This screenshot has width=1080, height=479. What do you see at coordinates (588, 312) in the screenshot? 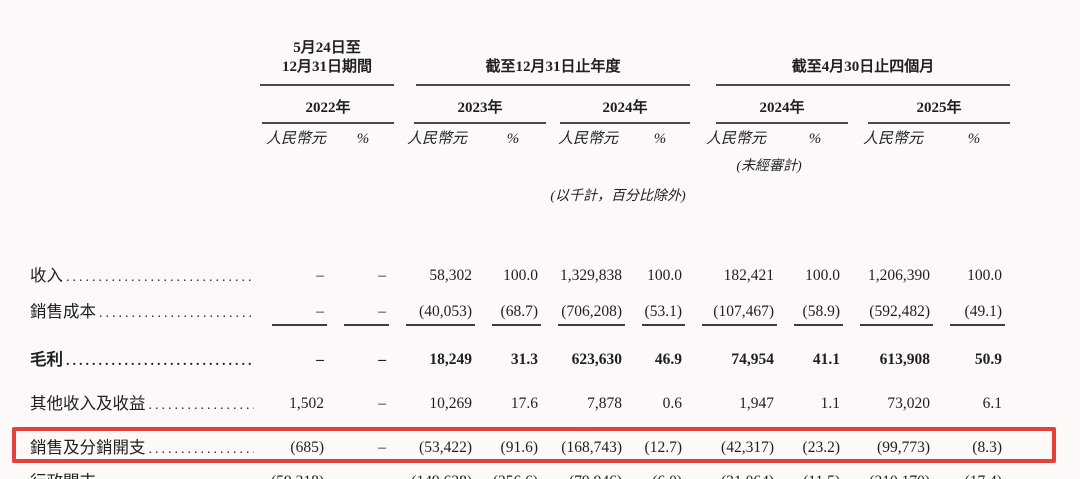
I see `cell: (706,208)` at bounding box center [588, 312].